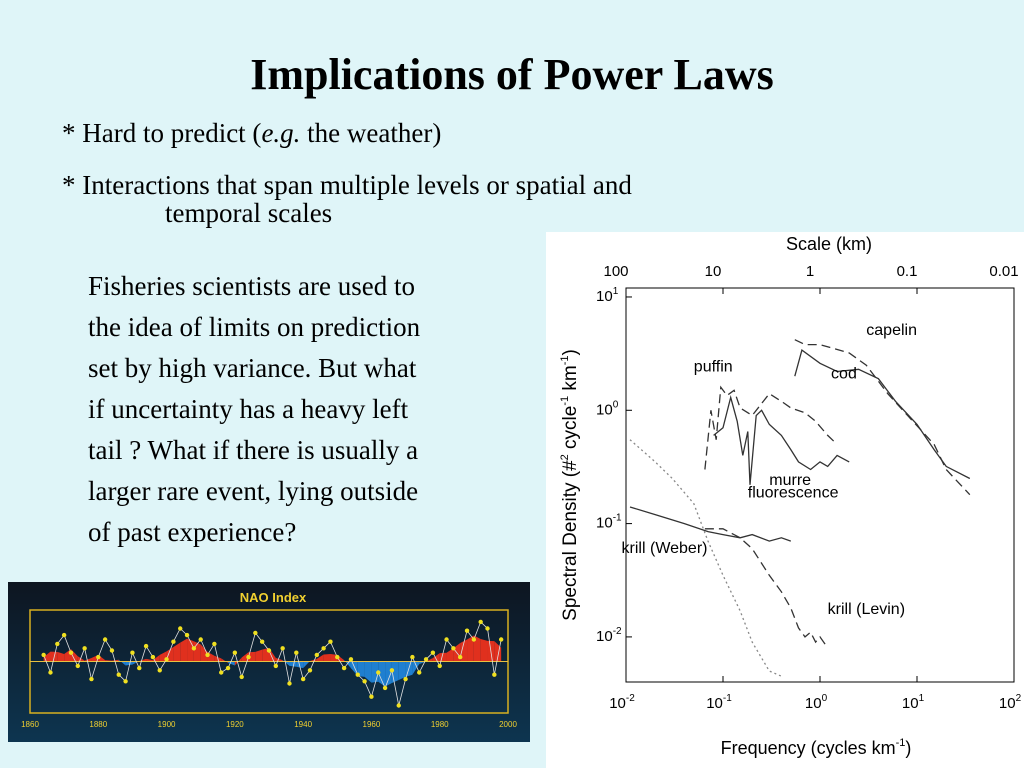 The image size is (1024, 768). I want to click on series-label: murre, so click(790, 480).